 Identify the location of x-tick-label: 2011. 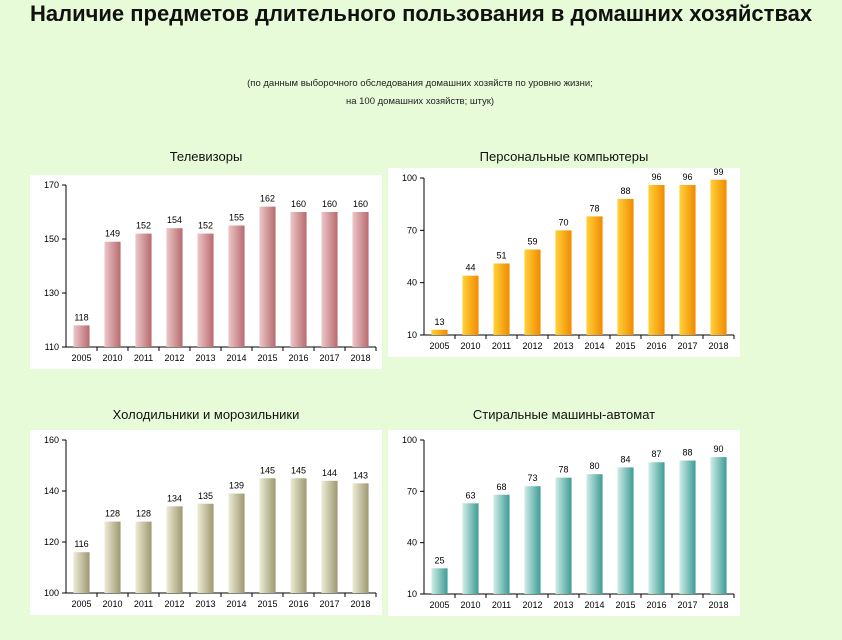
(143, 358).